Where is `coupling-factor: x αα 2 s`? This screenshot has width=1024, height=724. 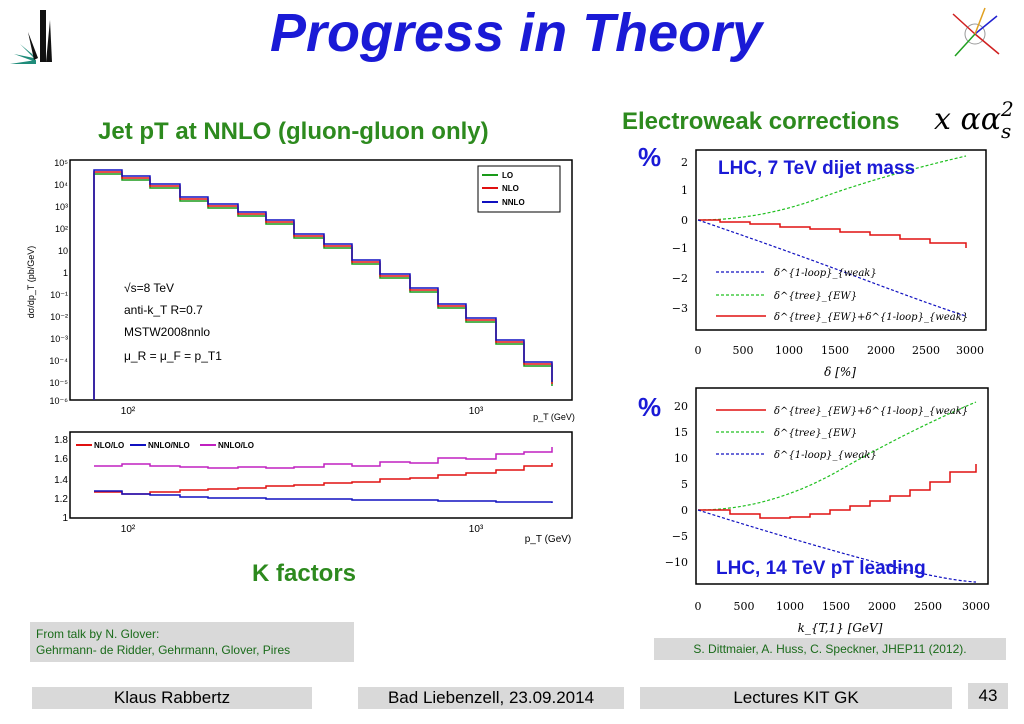
coupling-factor: x αα 2 s is located at coordinates (976, 120).